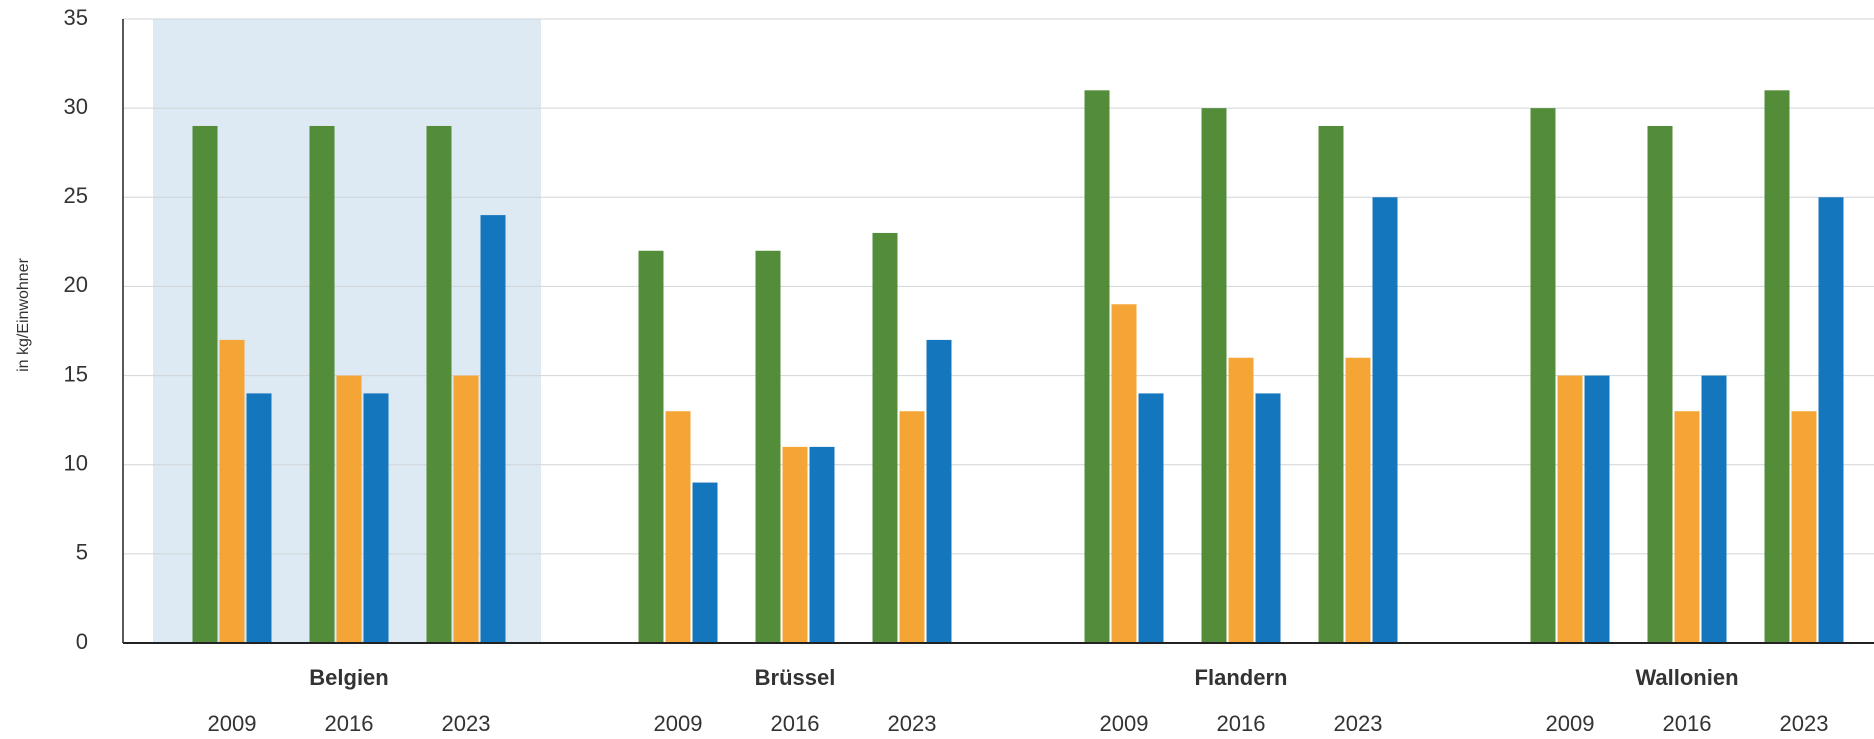 The width and height of the screenshot is (1874, 739). I want to click on group-label: Wallonien, so click(1686, 677).